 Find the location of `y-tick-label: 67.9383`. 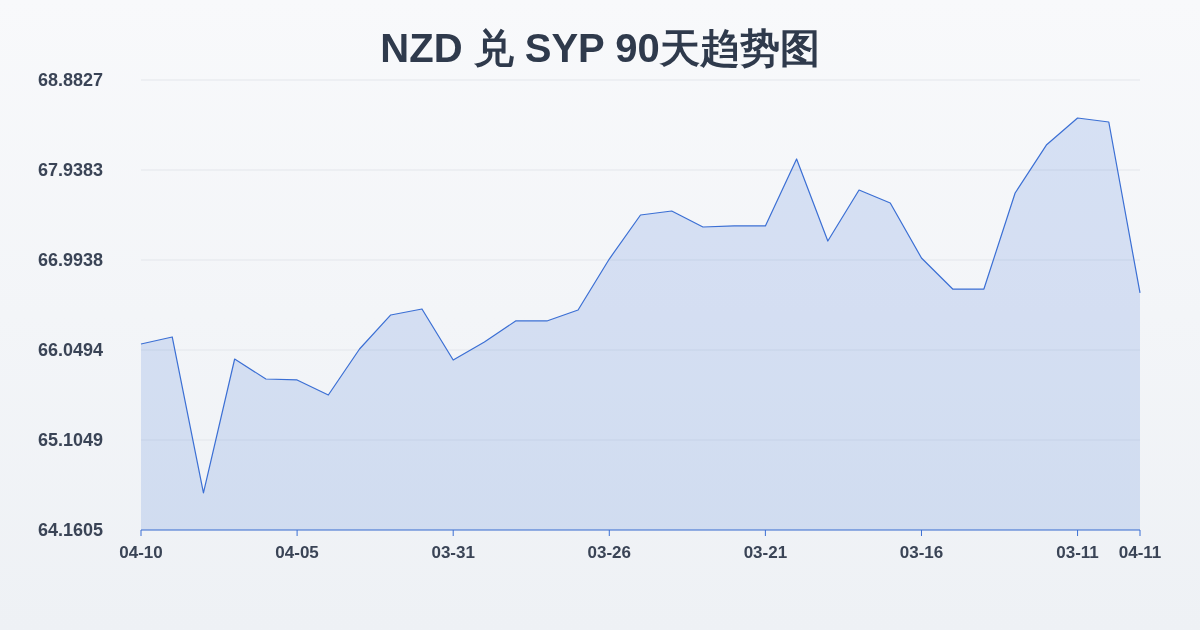

y-tick-label: 67.9383 is located at coordinates (71, 170).